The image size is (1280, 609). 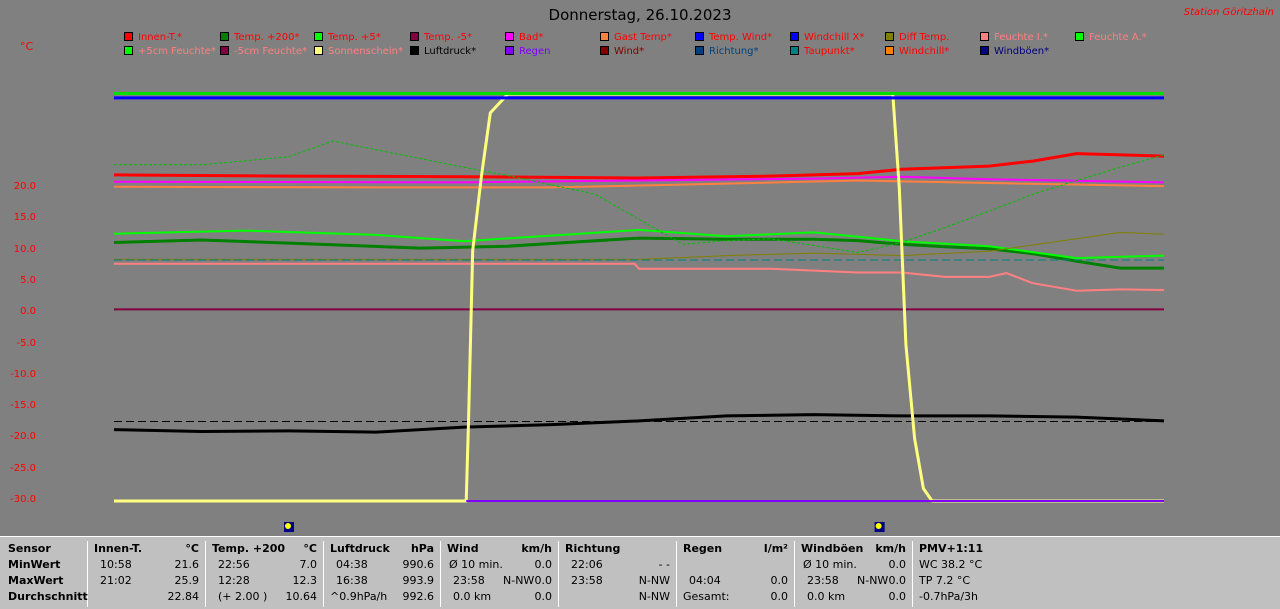 What do you see at coordinates (775, 548) in the screenshot?
I see `stats-regen-unit: l/m²` at bounding box center [775, 548].